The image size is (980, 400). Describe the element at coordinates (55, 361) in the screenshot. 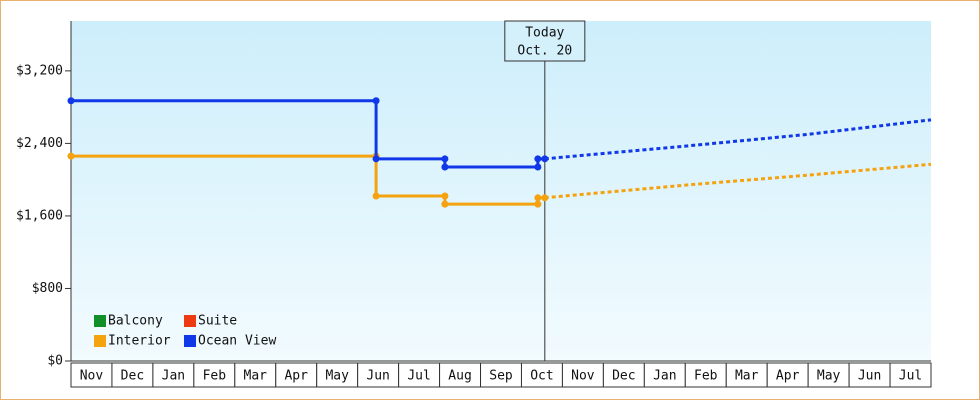

I see `y-tick-label: $0` at that location.